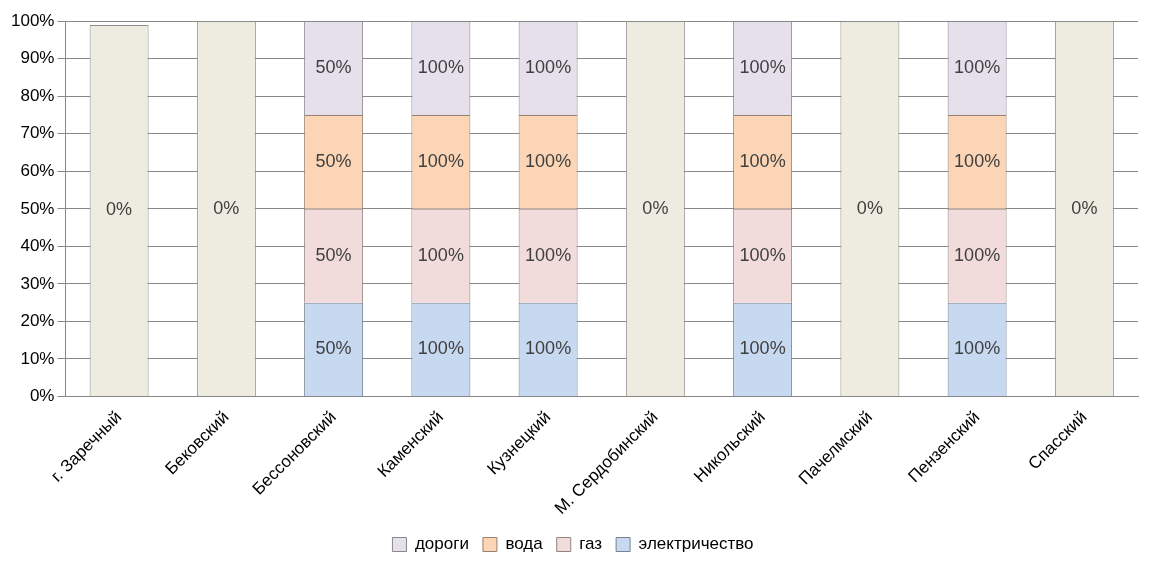 The height and width of the screenshot is (572, 1159). What do you see at coordinates (37, 95) in the screenshot?
I see `y-tick-label: 80%` at bounding box center [37, 95].